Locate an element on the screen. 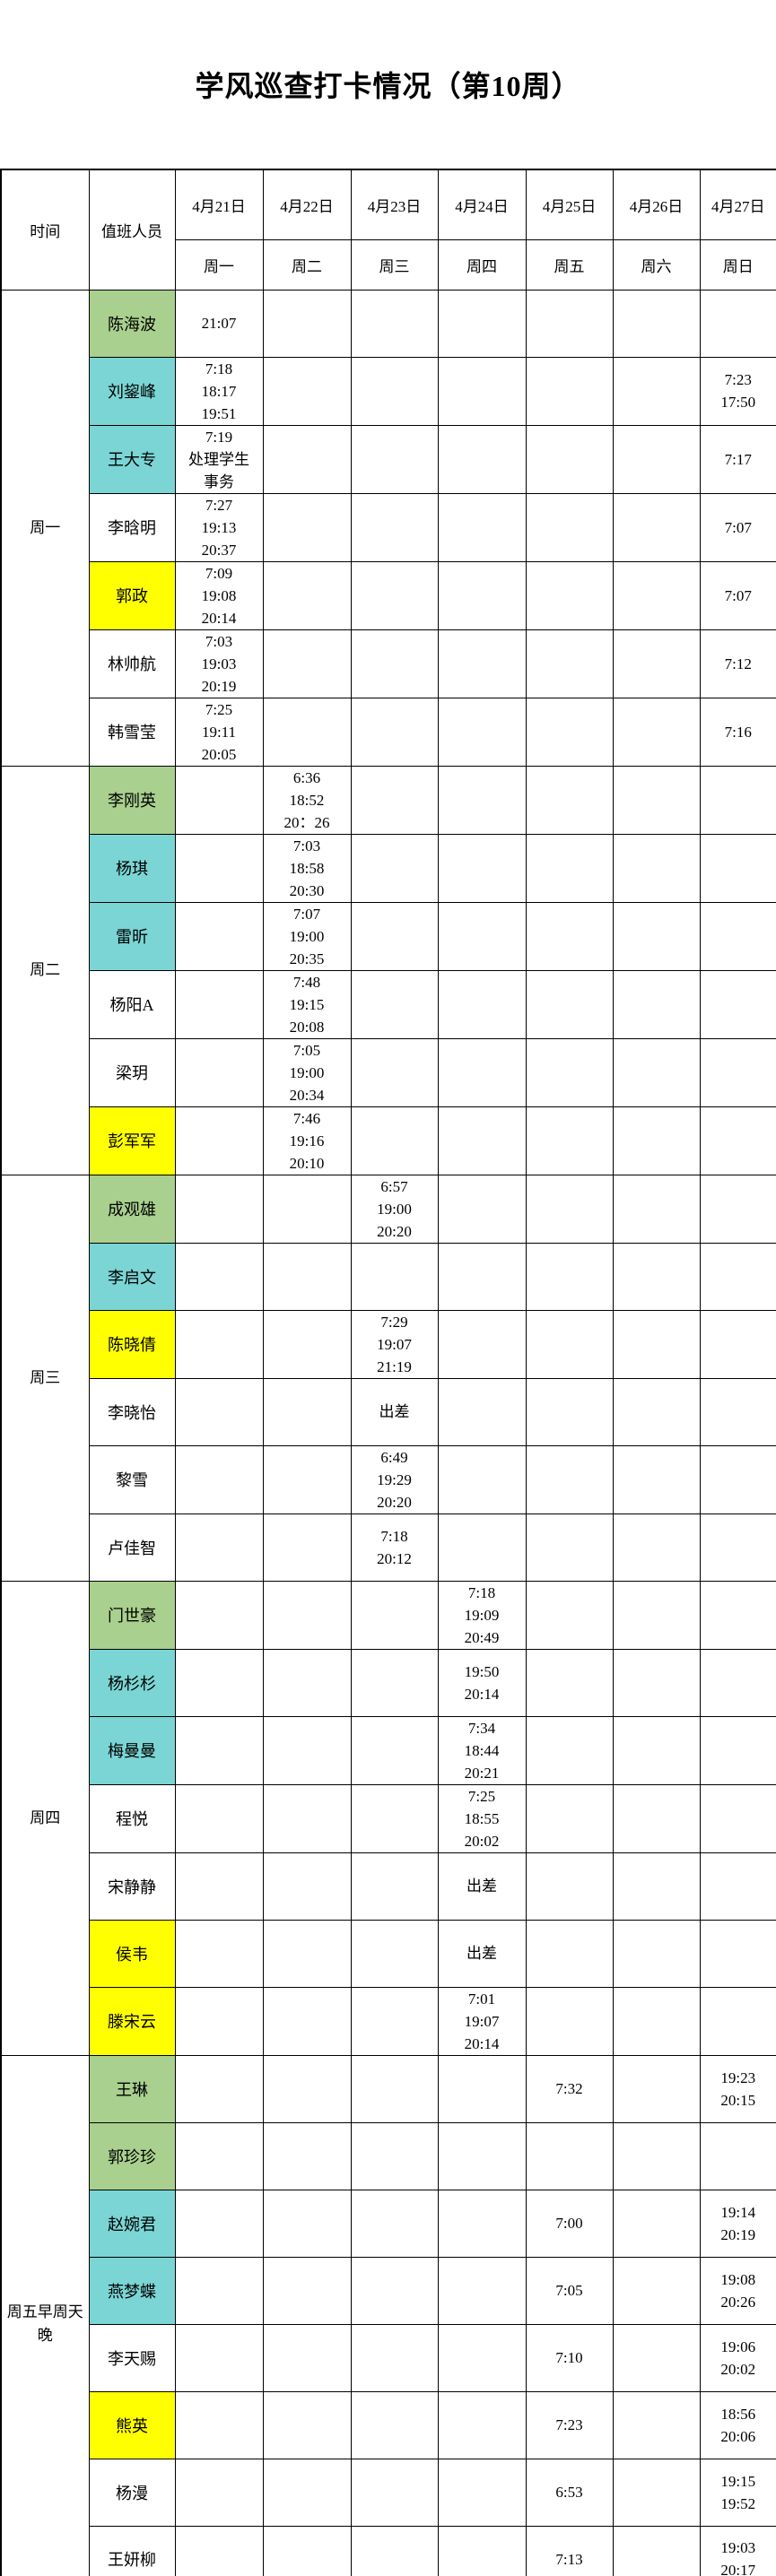 This screenshot has height=2576, width=776. checkin-cell: 7:07 is located at coordinates (738, 527).